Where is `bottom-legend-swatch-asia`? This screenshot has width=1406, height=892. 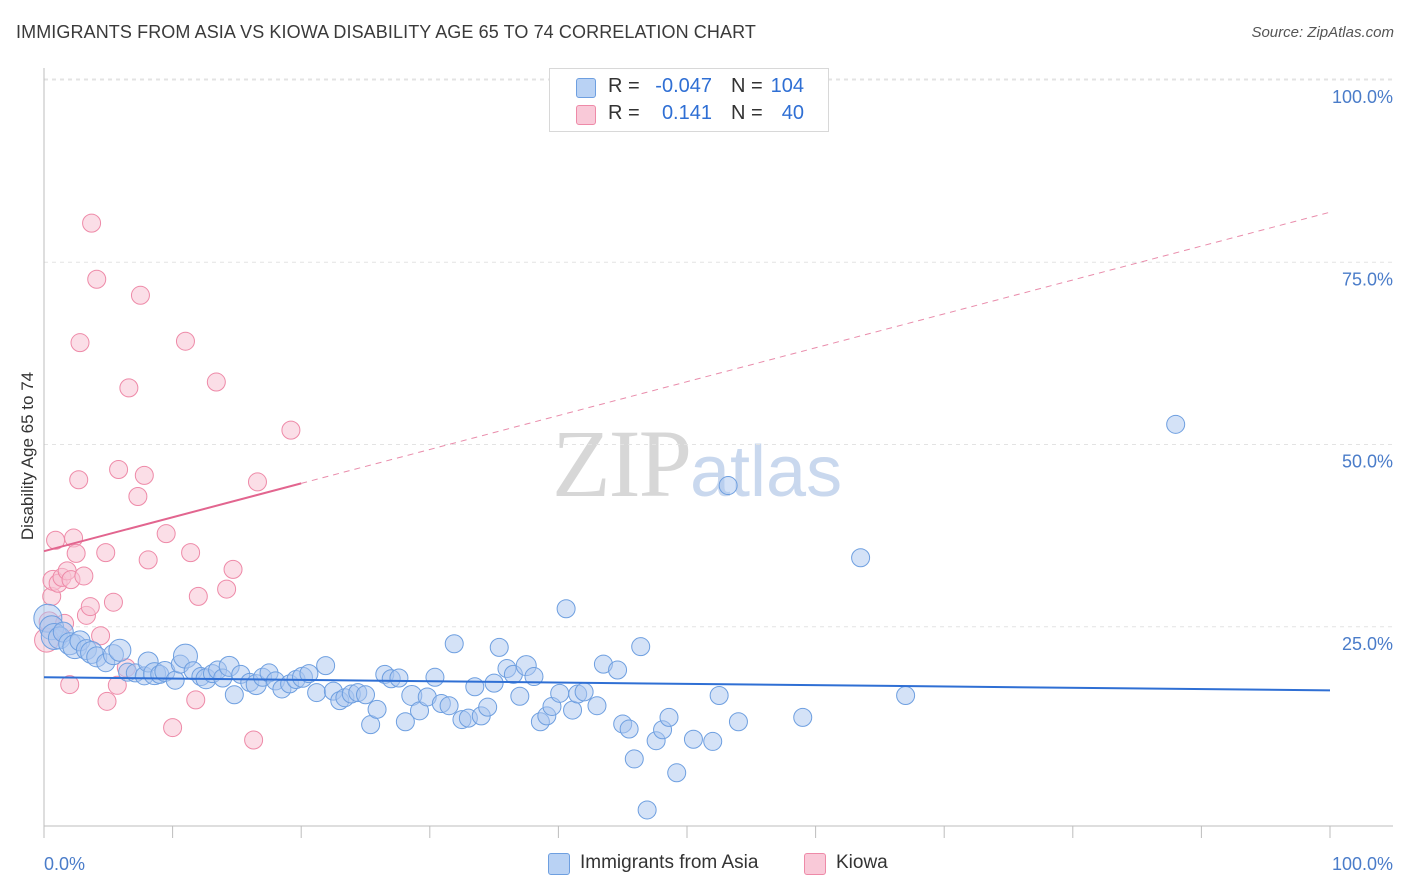 bottom-legend-swatch-asia is located at coordinates (559, 864).